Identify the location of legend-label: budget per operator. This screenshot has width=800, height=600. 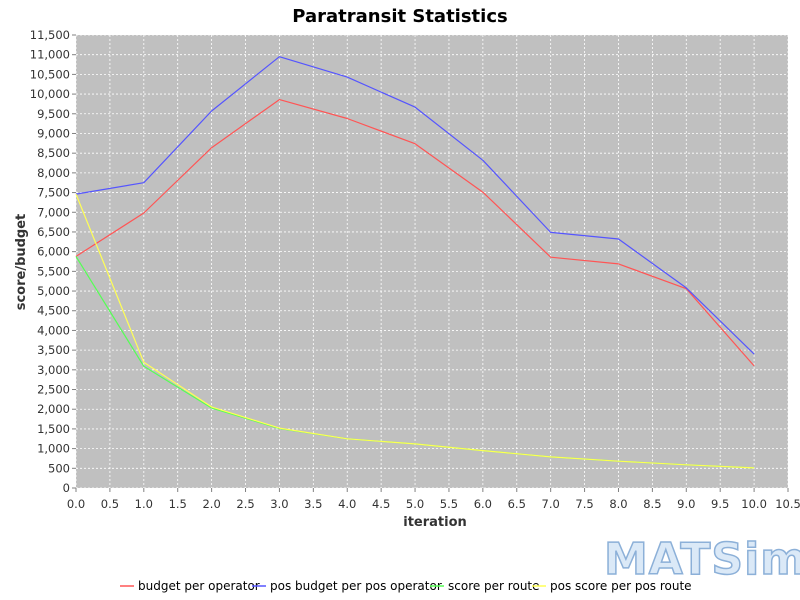
(199, 586).